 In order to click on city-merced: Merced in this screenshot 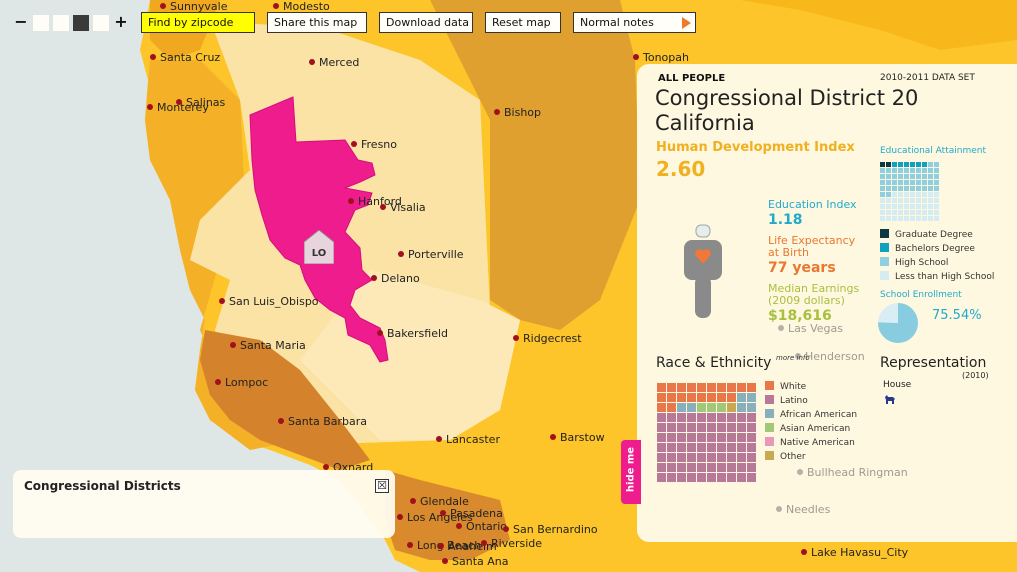, I will do `click(334, 62)`.